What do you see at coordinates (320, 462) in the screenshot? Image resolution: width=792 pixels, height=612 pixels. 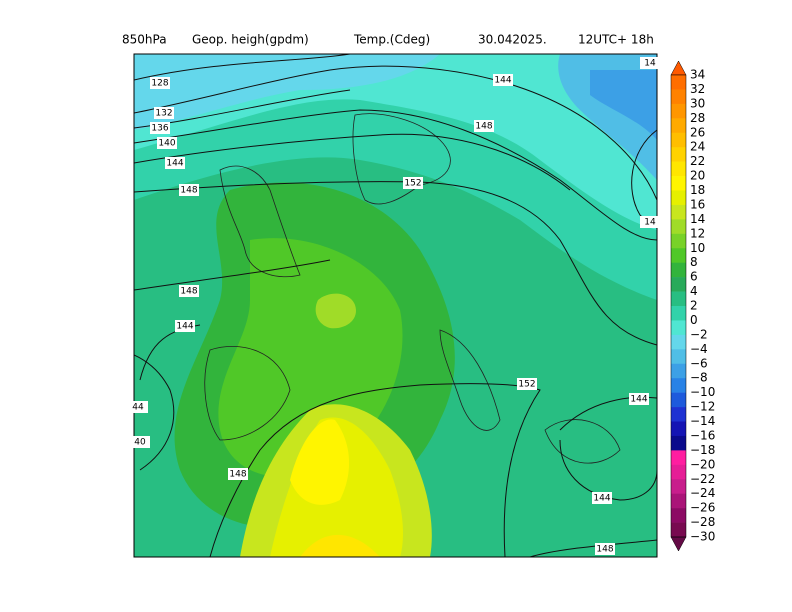 I see `field-hottest` at bounding box center [320, 462].